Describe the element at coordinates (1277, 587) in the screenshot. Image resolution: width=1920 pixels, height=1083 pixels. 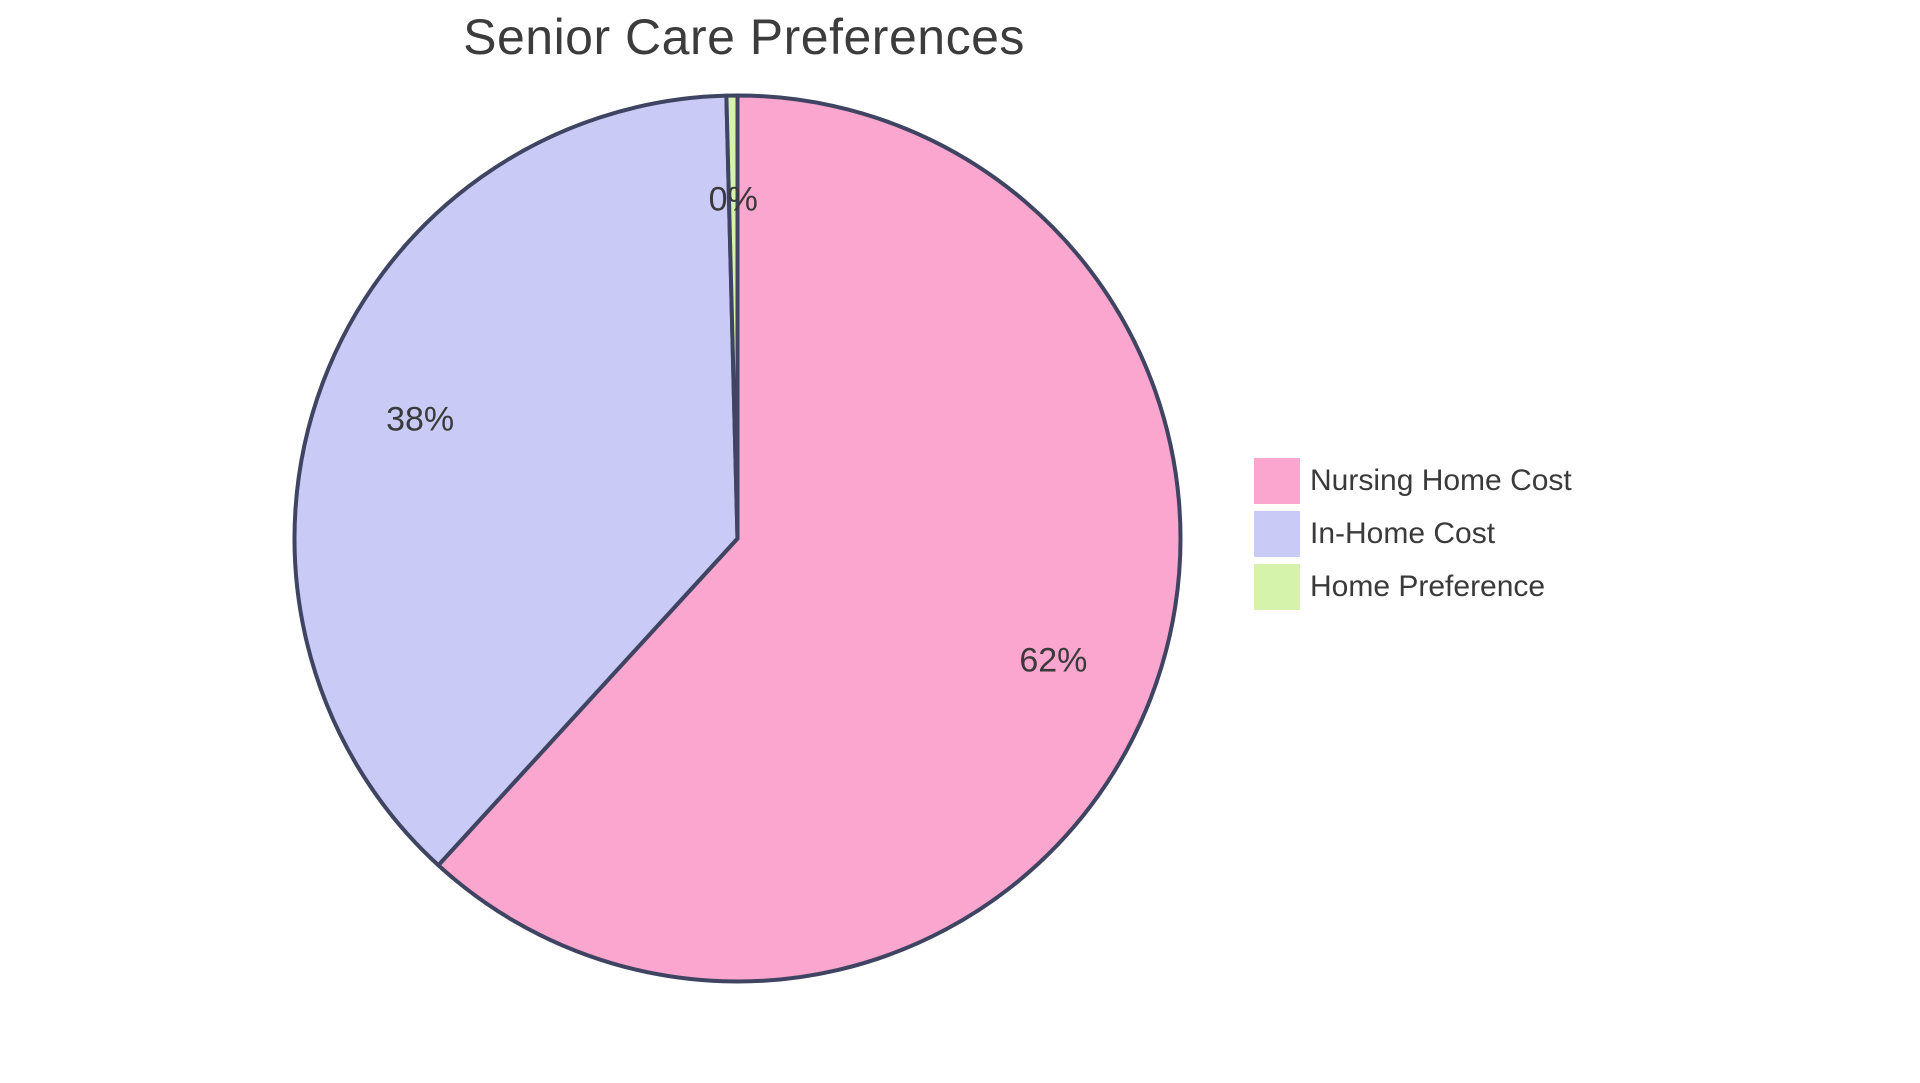
I see `legend-swatch-home-preference` at that location.